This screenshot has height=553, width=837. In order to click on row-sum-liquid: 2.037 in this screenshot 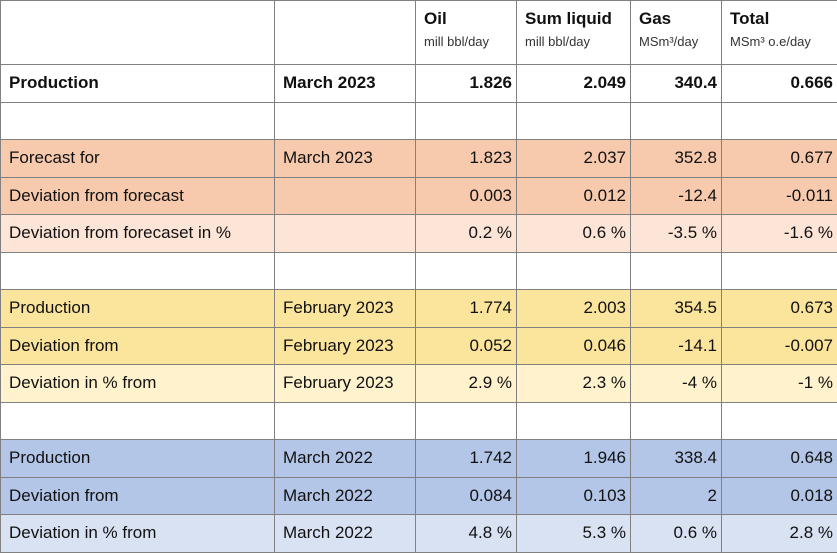, I will do `click(574, 159)`.